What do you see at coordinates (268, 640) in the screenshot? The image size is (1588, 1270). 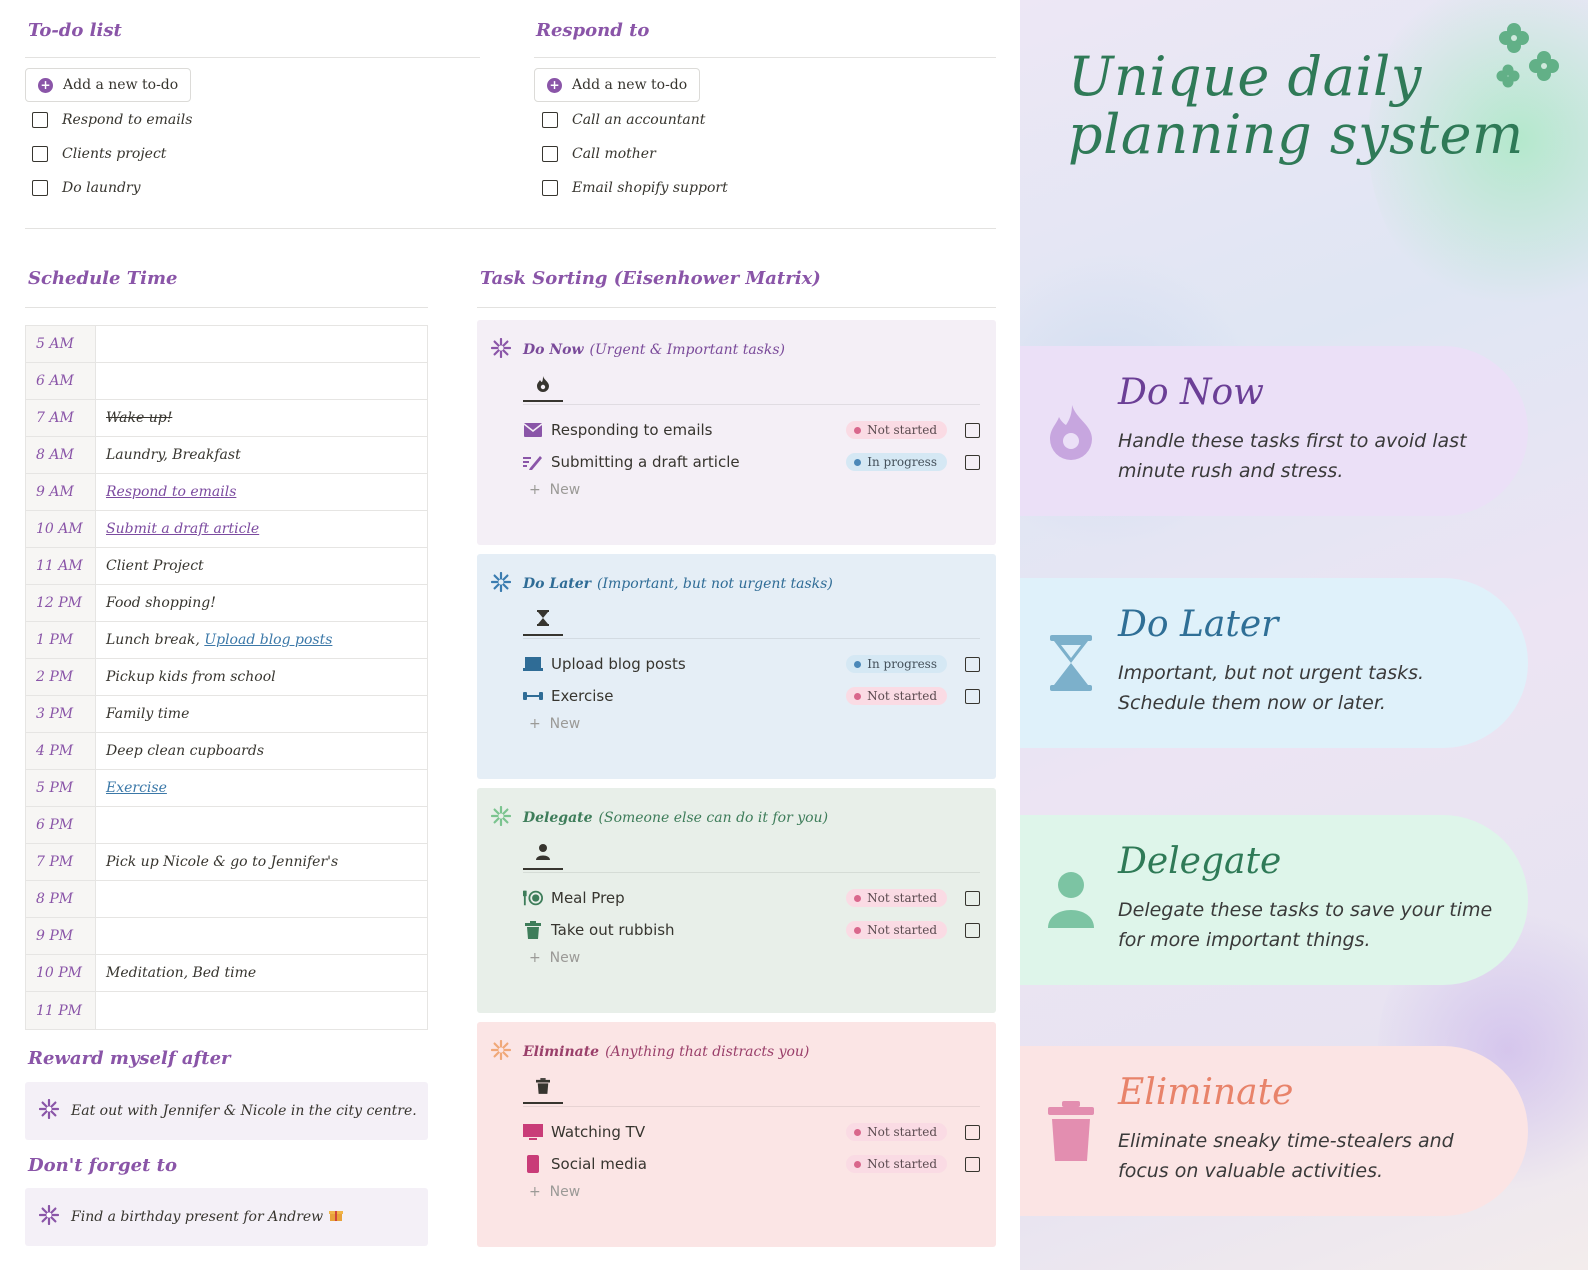 I see `schedule-link: Upload blog posts` at bounding box center [268, 640].